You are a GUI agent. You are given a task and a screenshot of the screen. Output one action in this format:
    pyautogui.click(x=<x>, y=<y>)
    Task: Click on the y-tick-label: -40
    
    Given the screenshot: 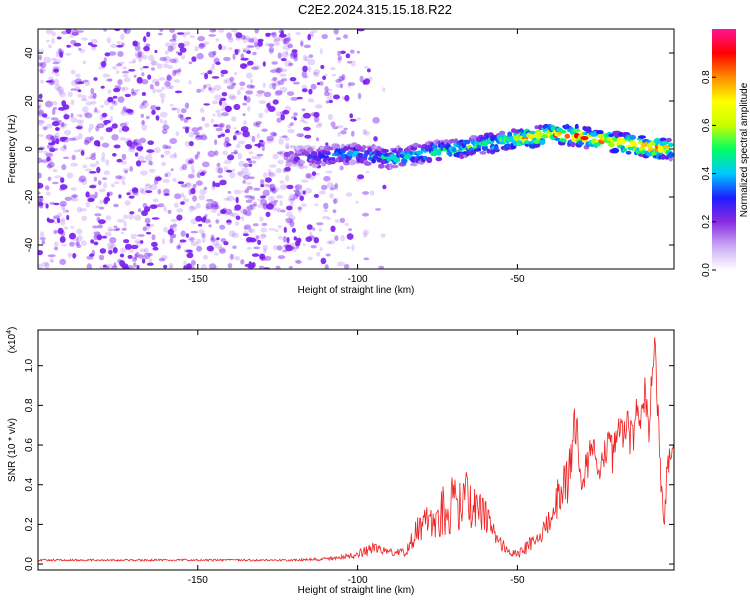 What is the action you would take?
    pyautogui.click(x=29, y=244)
    